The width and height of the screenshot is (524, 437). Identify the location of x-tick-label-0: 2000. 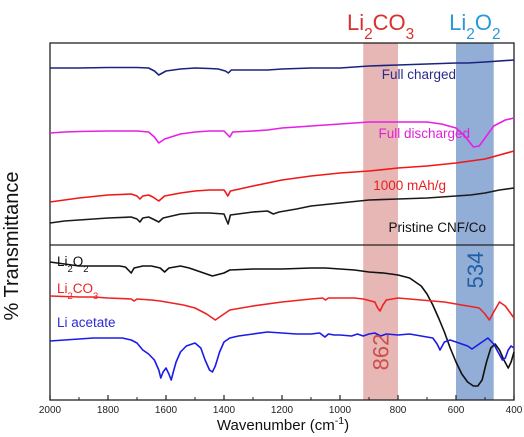
(50, 410).